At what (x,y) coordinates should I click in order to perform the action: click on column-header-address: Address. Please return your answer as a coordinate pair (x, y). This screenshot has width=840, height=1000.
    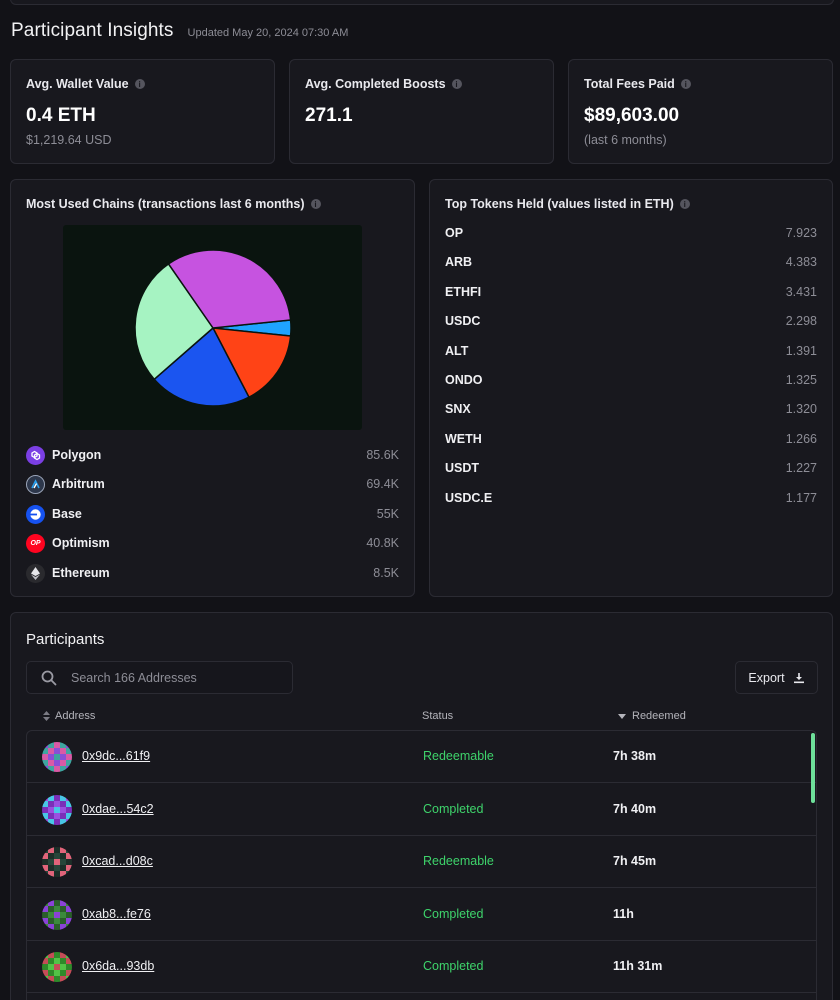
    Looking at the image, I should click on (69, 716).